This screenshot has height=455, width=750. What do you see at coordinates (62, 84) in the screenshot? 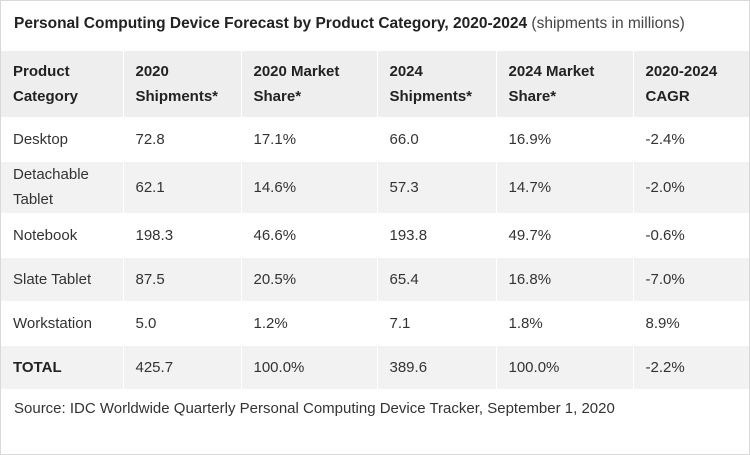
I see `header-product-category: Product Category` at bounding box center [62, 84].